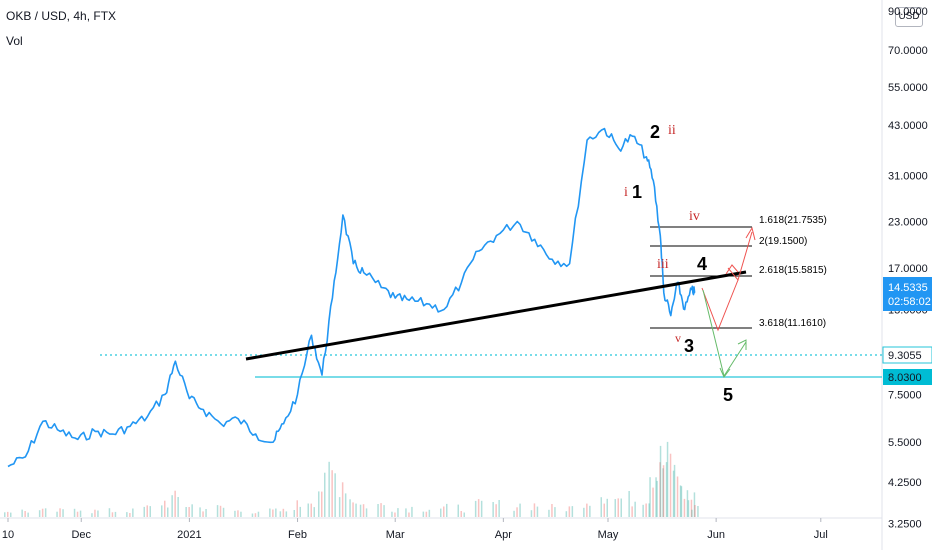 The height and width of the screenshot is (550, 932). I want to click on time-axis-tick: 10, so click(8, 535).